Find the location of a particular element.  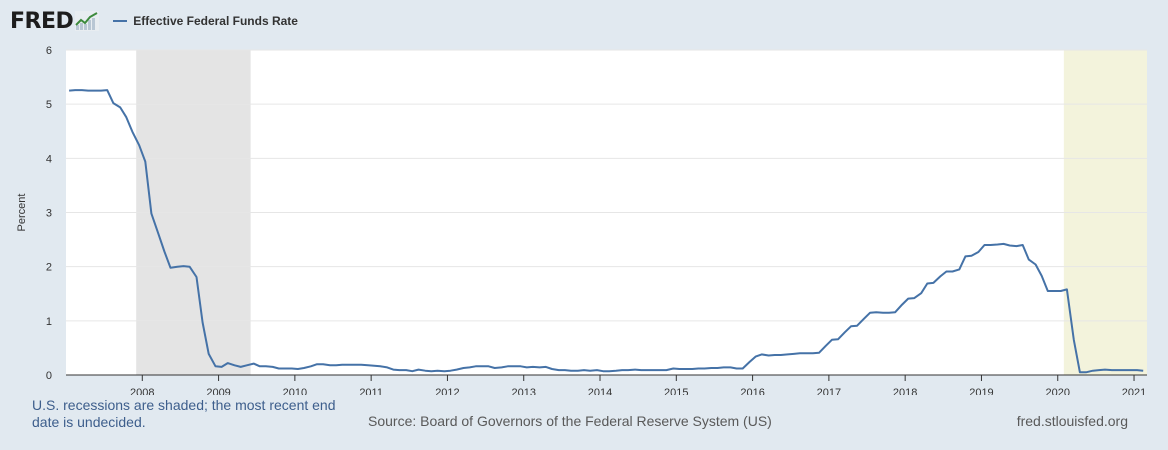

x-tick-label: 2021 is located at coordinates (1134, 391).